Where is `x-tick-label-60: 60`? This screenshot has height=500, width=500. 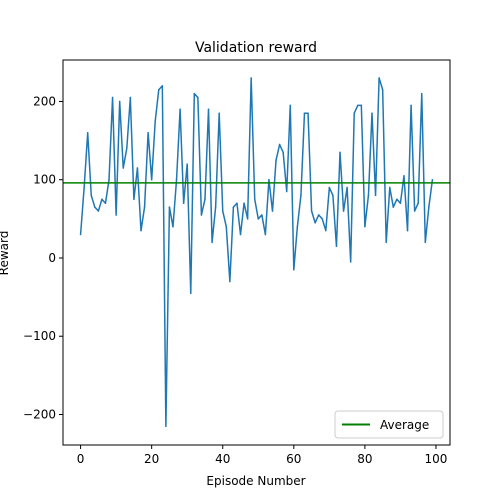
x-tick-label-60: 60 is located at coordinates (293, 459).